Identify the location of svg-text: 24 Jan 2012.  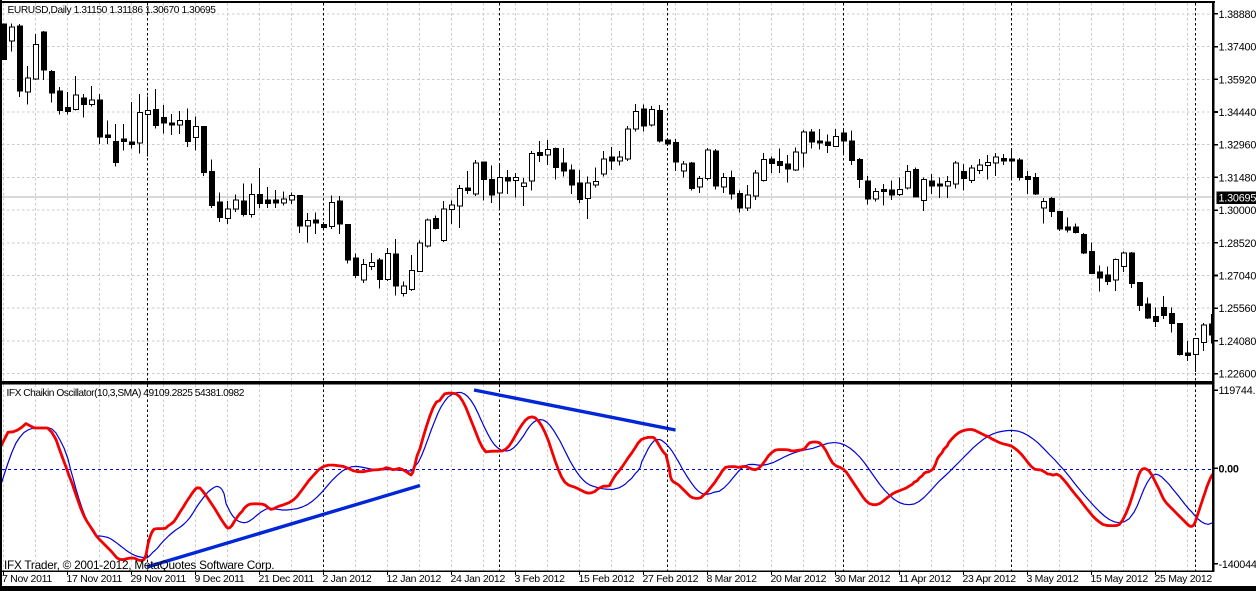
(478, 579).